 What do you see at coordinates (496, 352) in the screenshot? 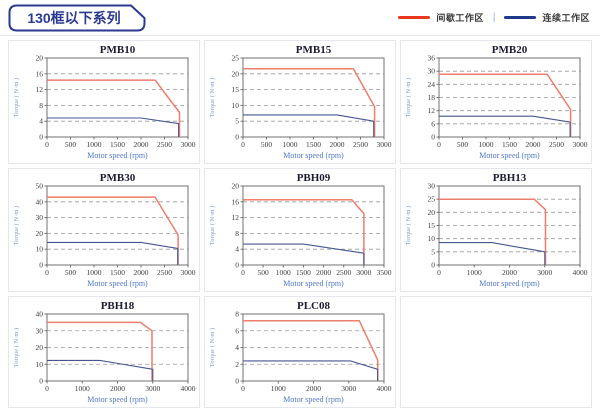
I see `empty-cell` at bounding box center [496, 352].